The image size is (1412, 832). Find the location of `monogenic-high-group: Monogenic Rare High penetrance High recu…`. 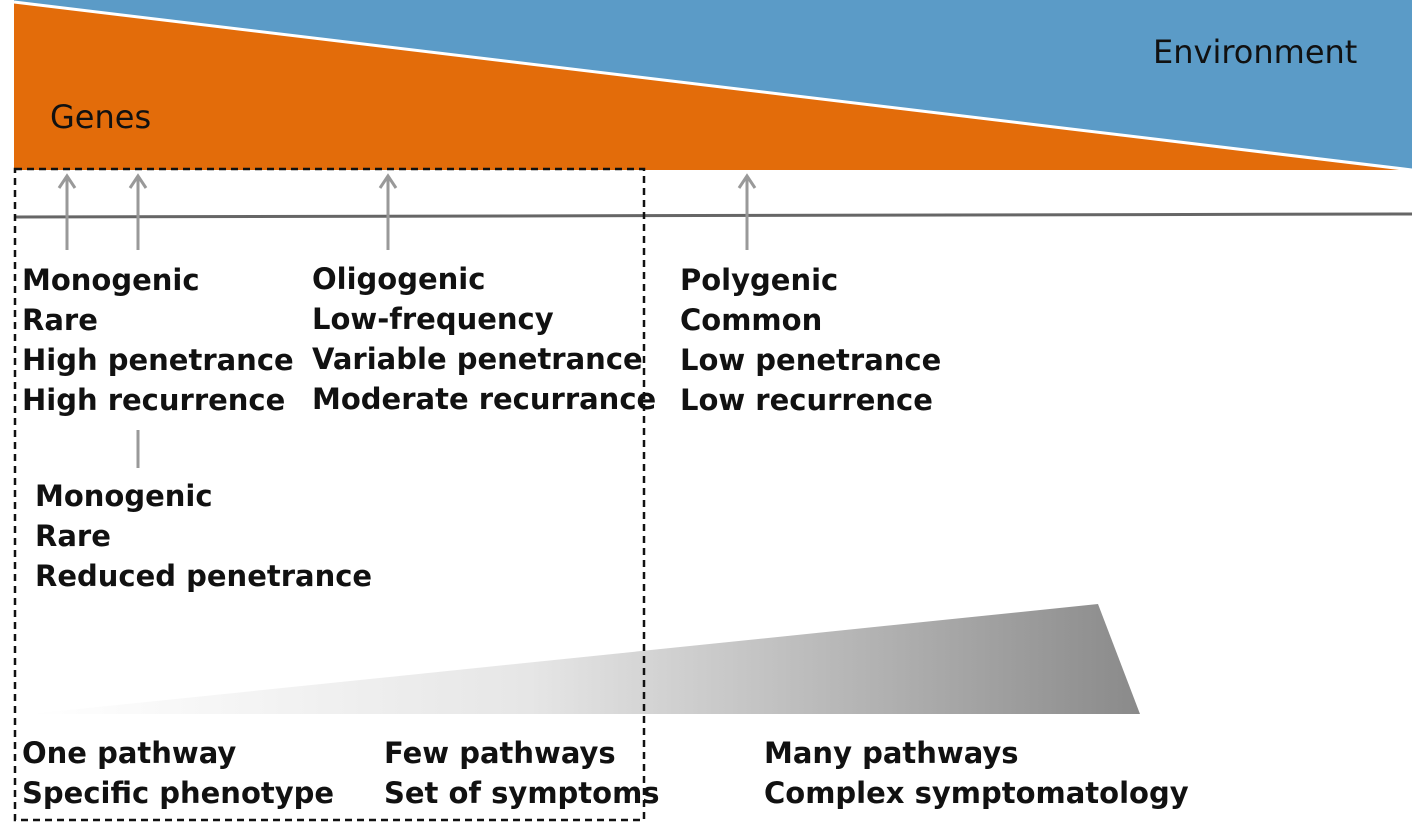

monogenic-high-group: Monogenic Rare High penetrance High recu… is located at coordinates (158, 340).